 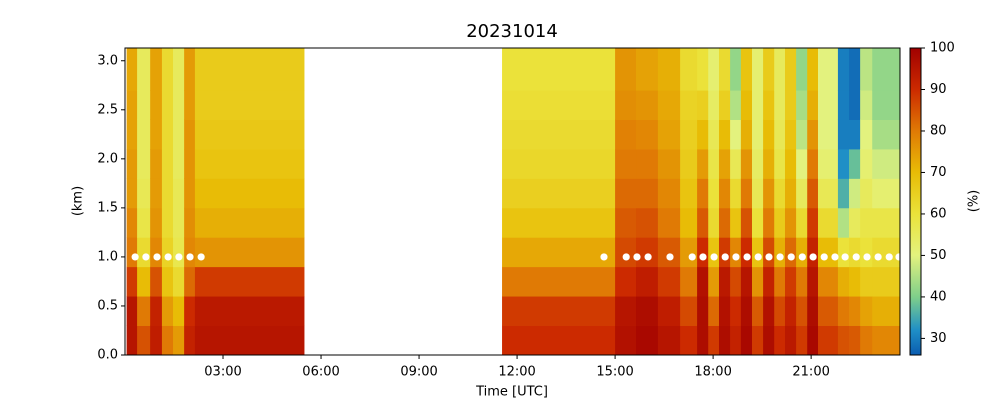 What do you see at coordinates (942, 48) in the screenshot?
I see `colorbar-tick-label: 100` at bounding box center [942, 48].